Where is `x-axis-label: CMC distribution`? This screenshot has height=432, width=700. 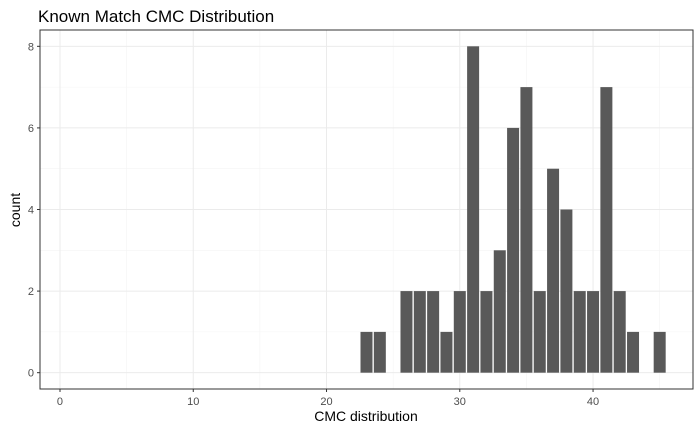 x-axis-label: CMC distribution is located at coordinates (365, 416).